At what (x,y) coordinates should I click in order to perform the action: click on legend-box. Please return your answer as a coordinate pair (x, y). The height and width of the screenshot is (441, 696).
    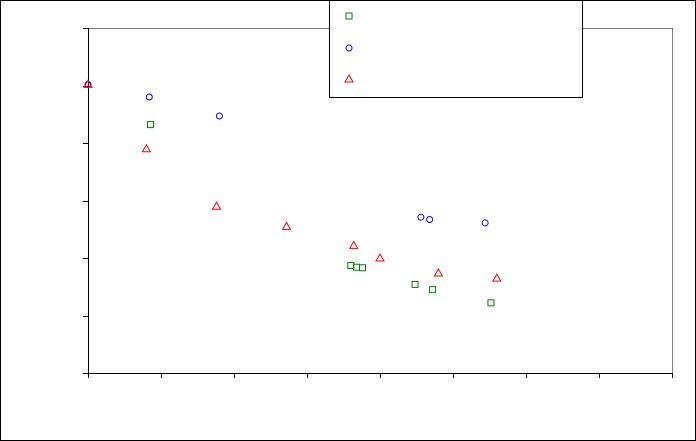
    Looking at the image, I should click on (456, 49).